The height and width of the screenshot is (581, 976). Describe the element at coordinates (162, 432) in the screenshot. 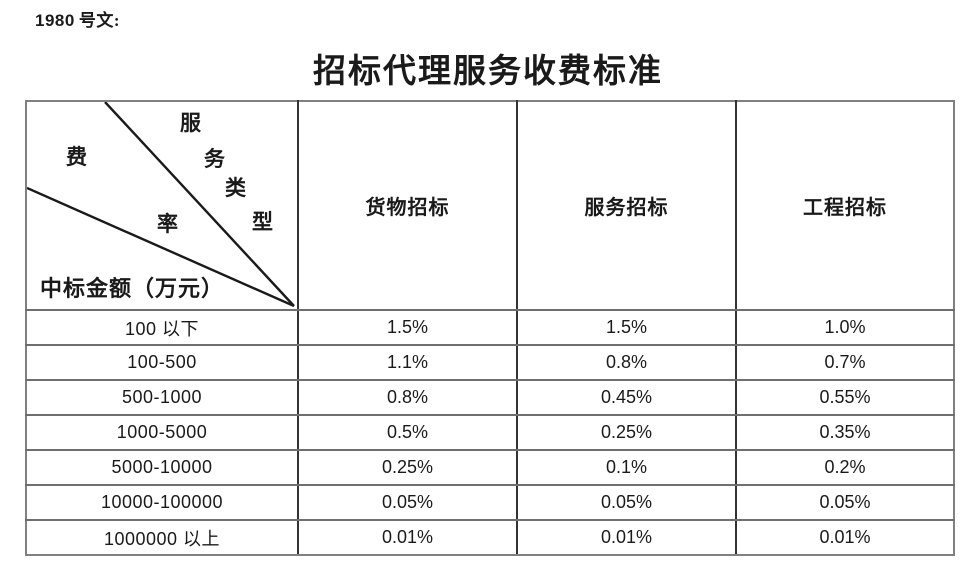

I see `amount-range-cell: 1000-5000` at that location.